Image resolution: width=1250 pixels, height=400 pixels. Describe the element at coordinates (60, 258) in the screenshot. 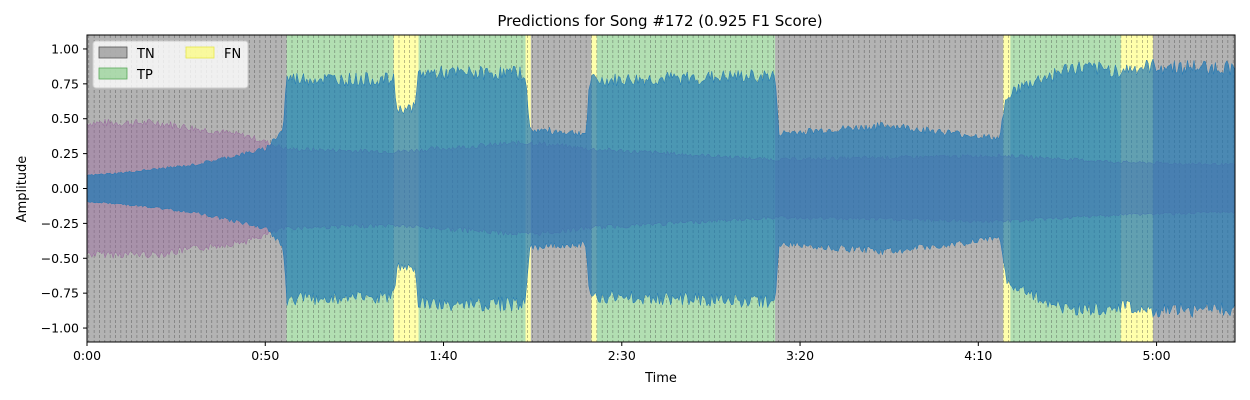

I see `y-tick-label: −0.50` at that location.